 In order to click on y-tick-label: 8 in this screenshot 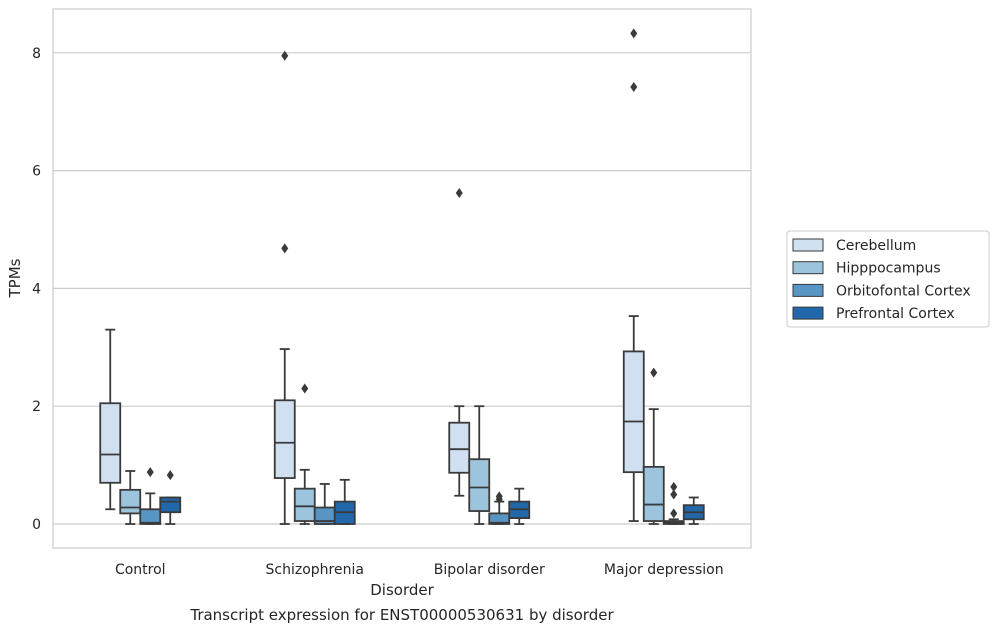, I will do `click(36, 54)`.